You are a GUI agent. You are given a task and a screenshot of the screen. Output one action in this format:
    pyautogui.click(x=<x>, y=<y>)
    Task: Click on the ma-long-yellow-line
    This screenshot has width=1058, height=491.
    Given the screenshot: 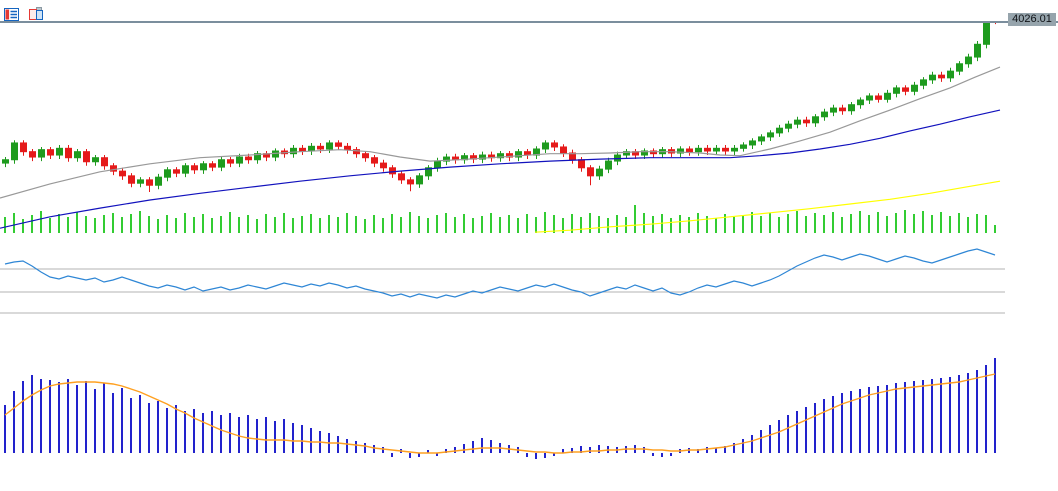 What is the action you would take?
    pyautogui.click(x=767, y=206)
    